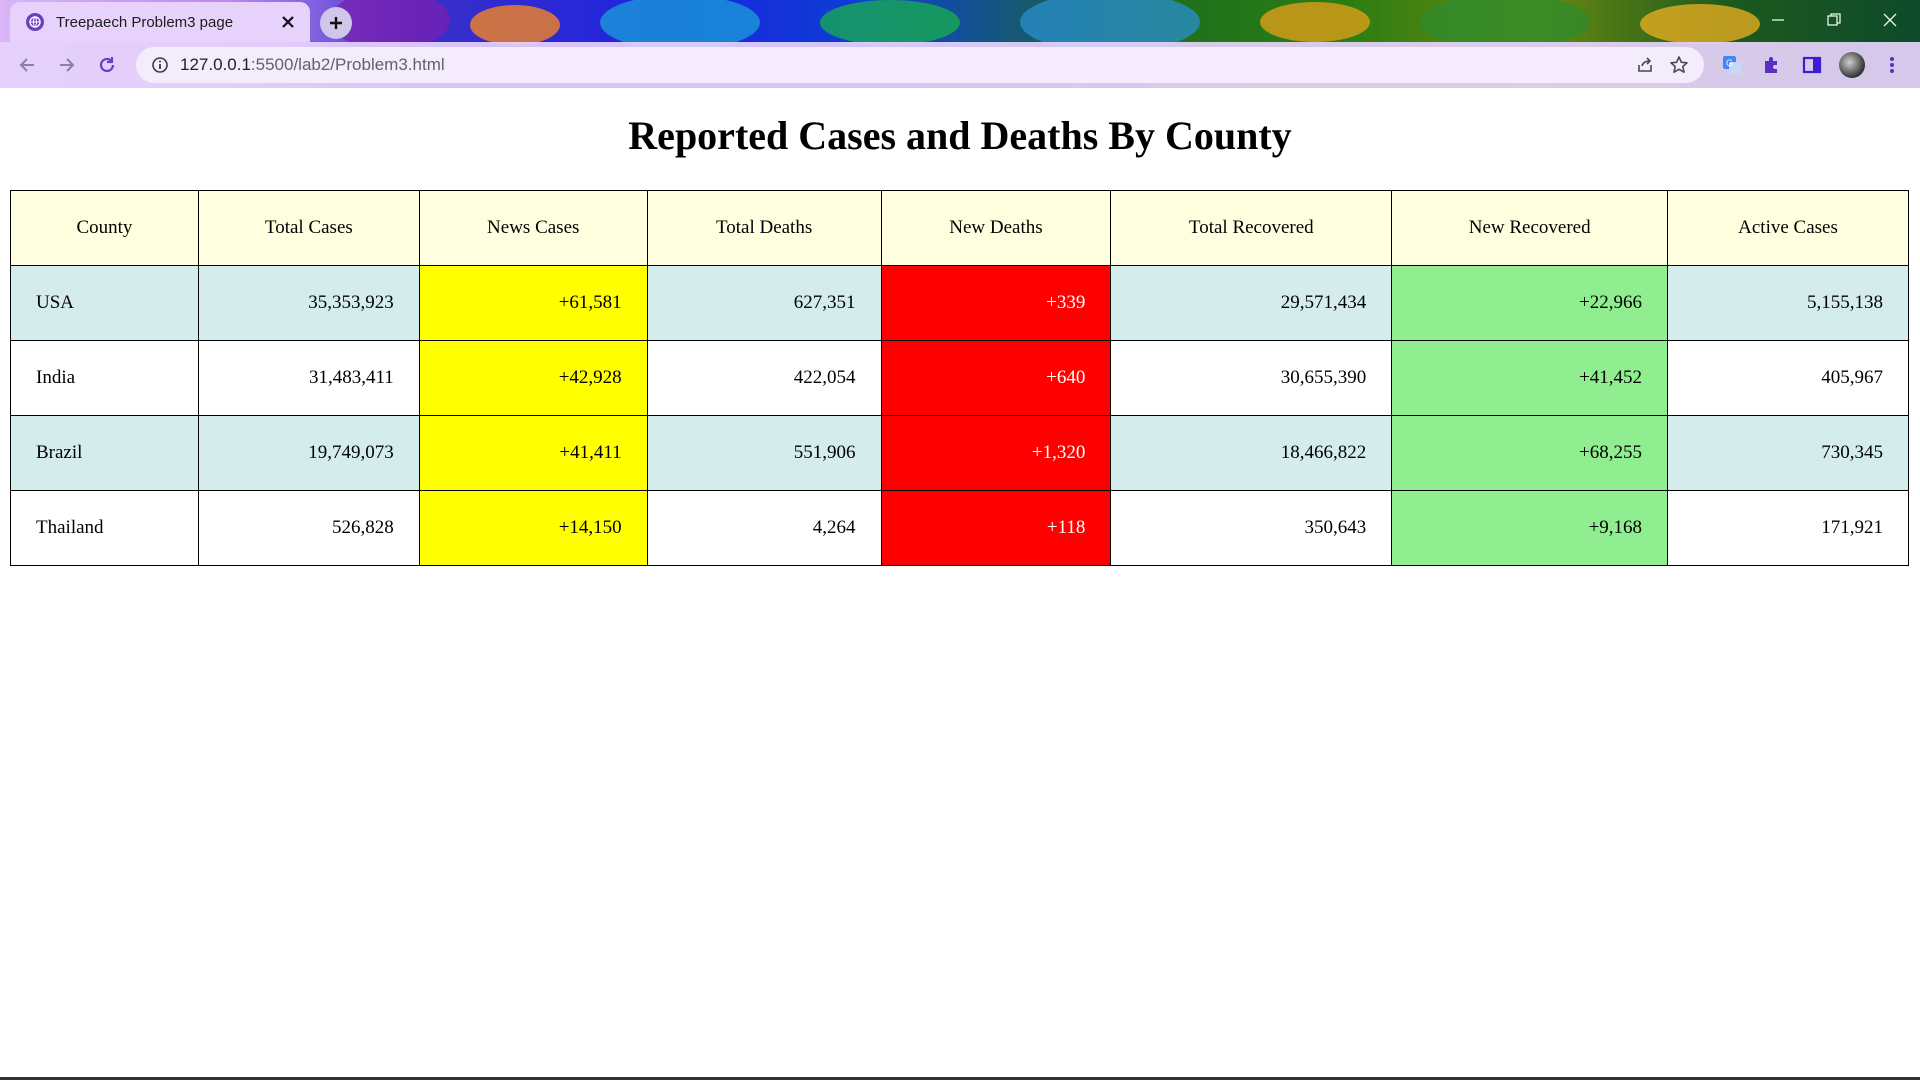 Image resolution: width=1920 pixels, height=1080 pixels. Describe the element at coordinates (104, 228) in the screenshot. I see `header-county: County` at that location.